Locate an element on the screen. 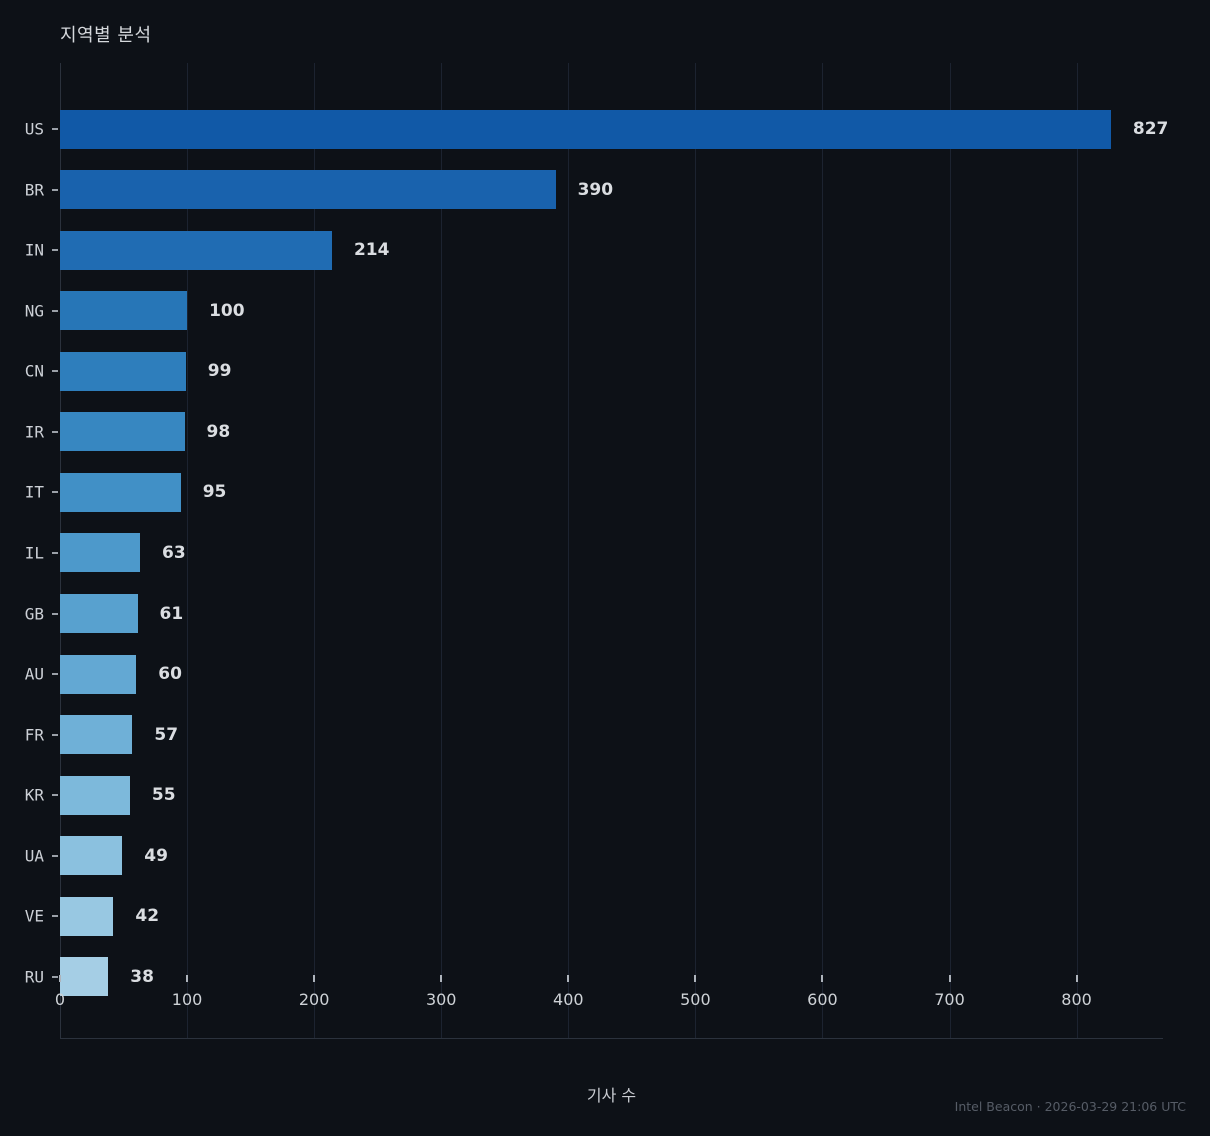 The width and height of the screenshot is (1210, 1136). bar-value-label: 57 is located at coordinates (166, 734).